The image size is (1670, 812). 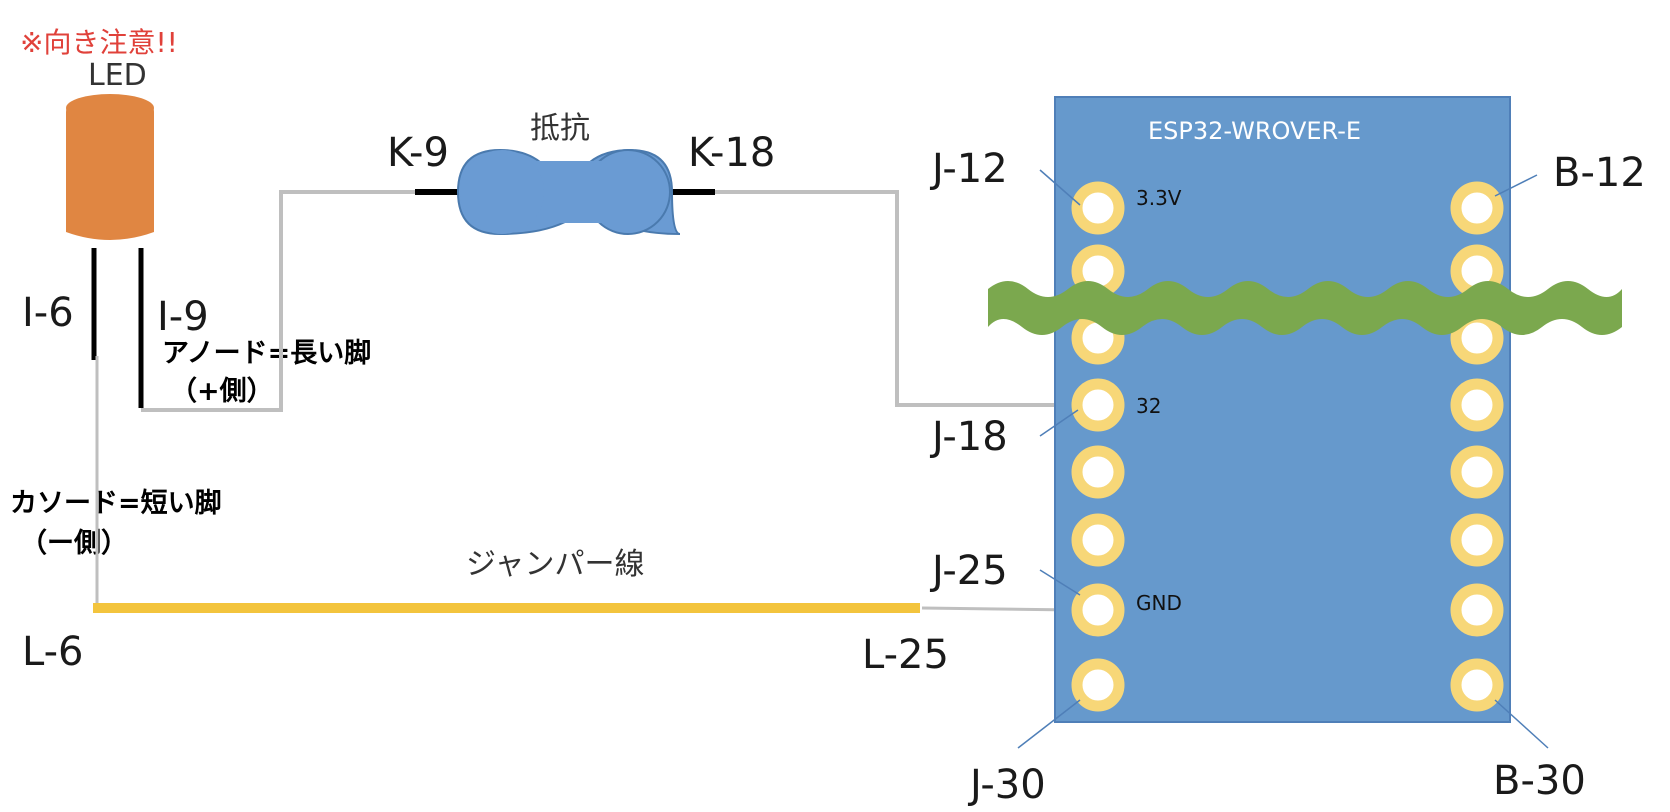 I want to click on pad-j18, so click(x=1098, y=405).